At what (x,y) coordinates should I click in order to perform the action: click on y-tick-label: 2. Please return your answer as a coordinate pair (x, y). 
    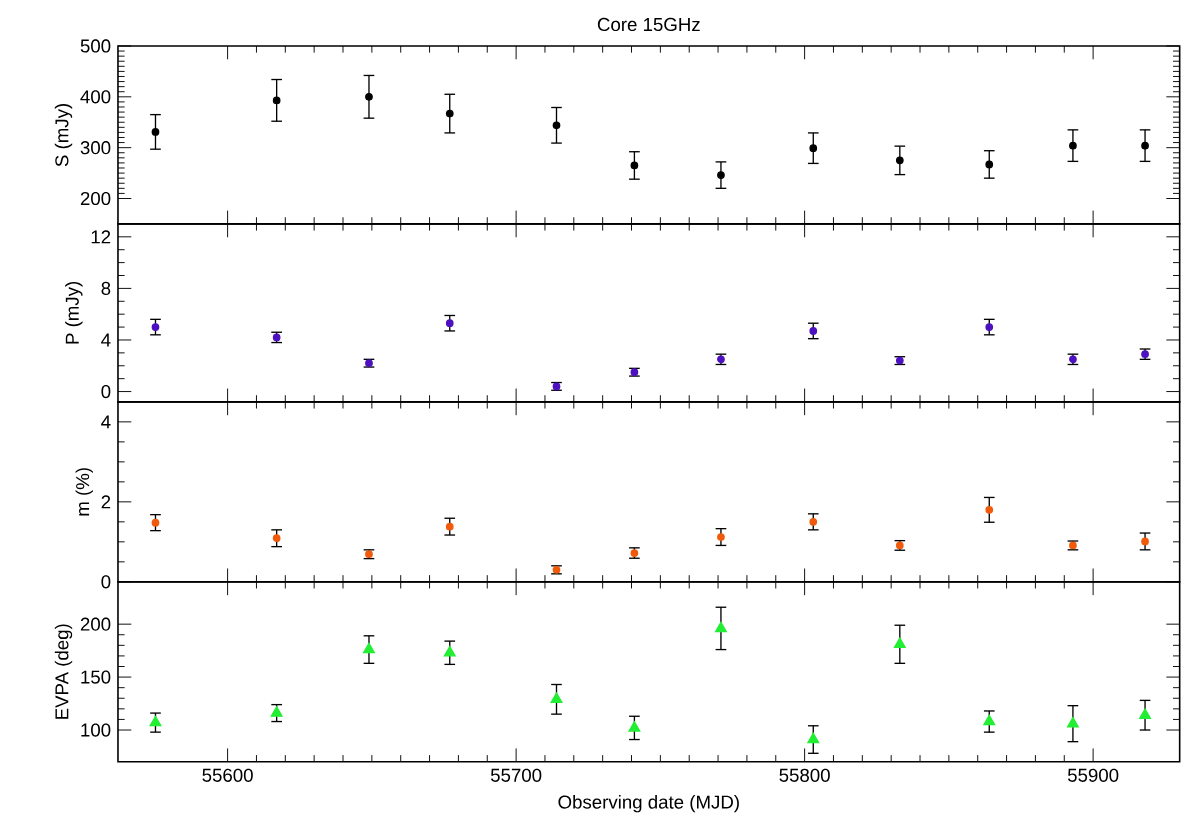
    Looking at the image, I should click on (106, 502).